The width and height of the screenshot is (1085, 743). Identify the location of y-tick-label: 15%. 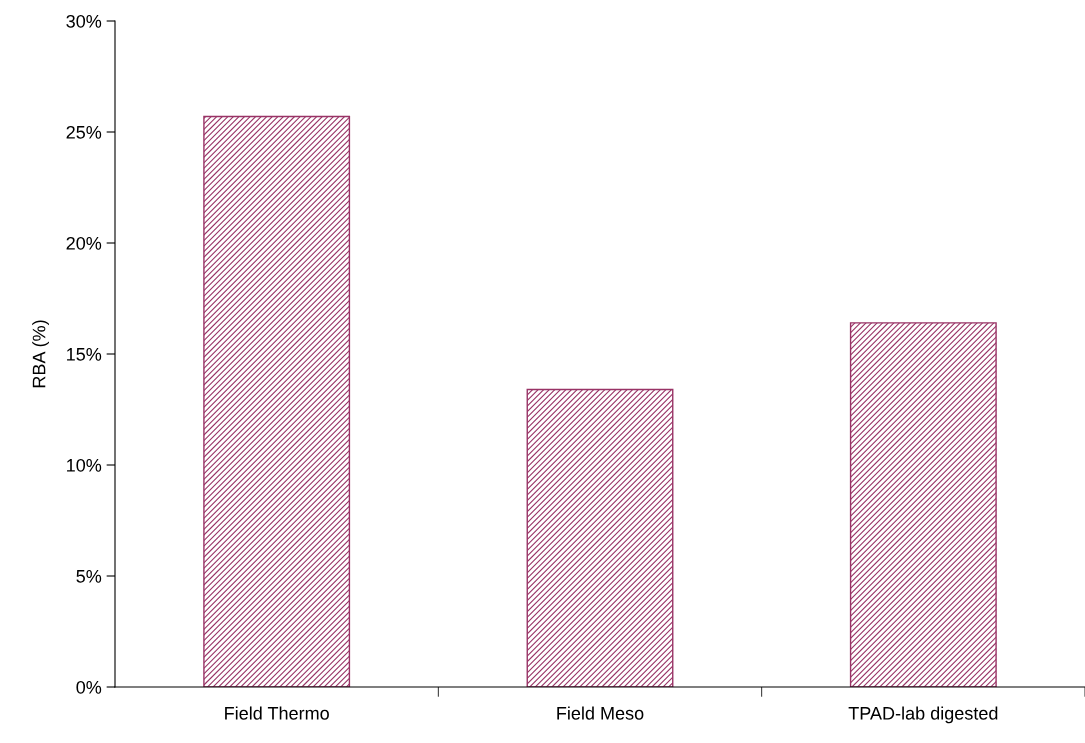
(84, 354).